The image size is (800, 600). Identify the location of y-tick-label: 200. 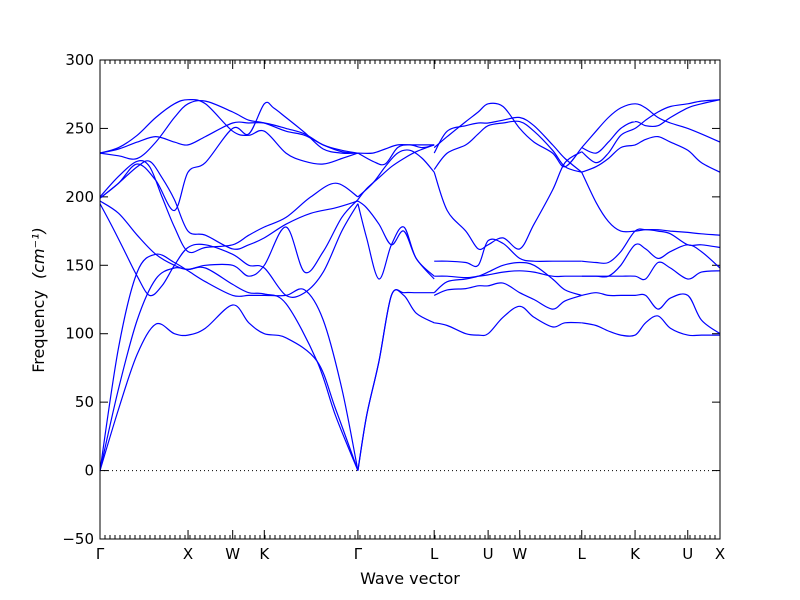
(79, 197).